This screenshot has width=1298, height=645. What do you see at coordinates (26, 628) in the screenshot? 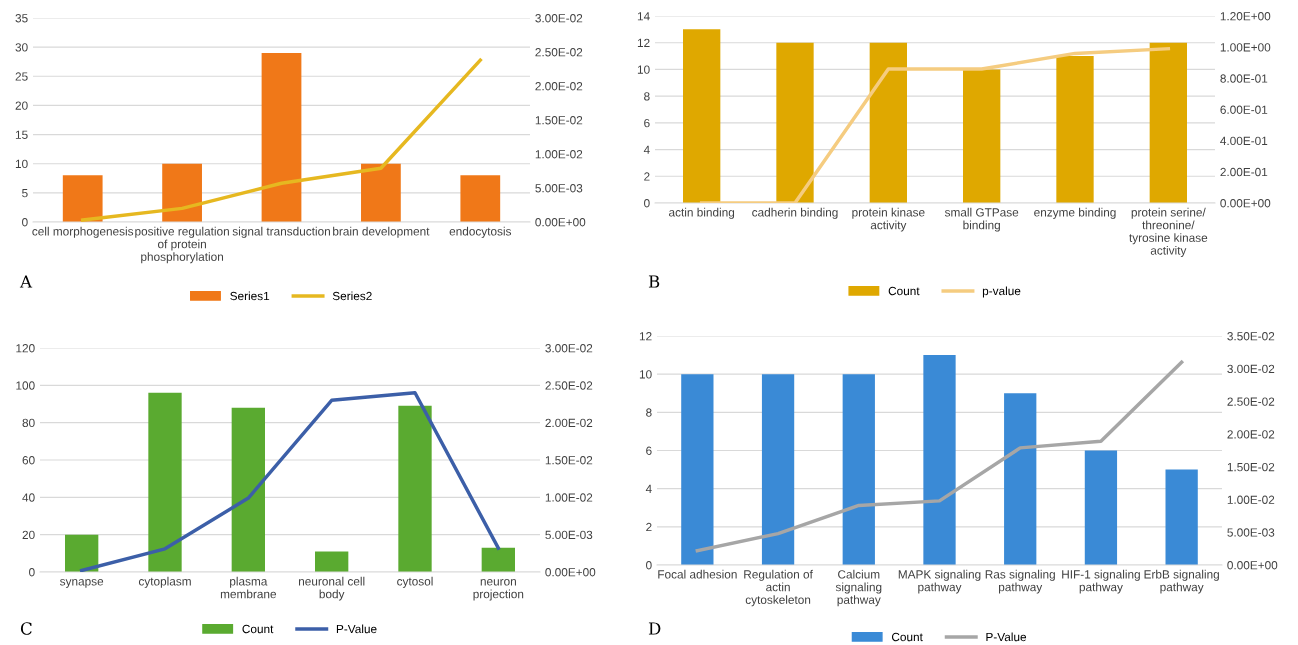
I see `text: C` at bounding box center [26, 628].